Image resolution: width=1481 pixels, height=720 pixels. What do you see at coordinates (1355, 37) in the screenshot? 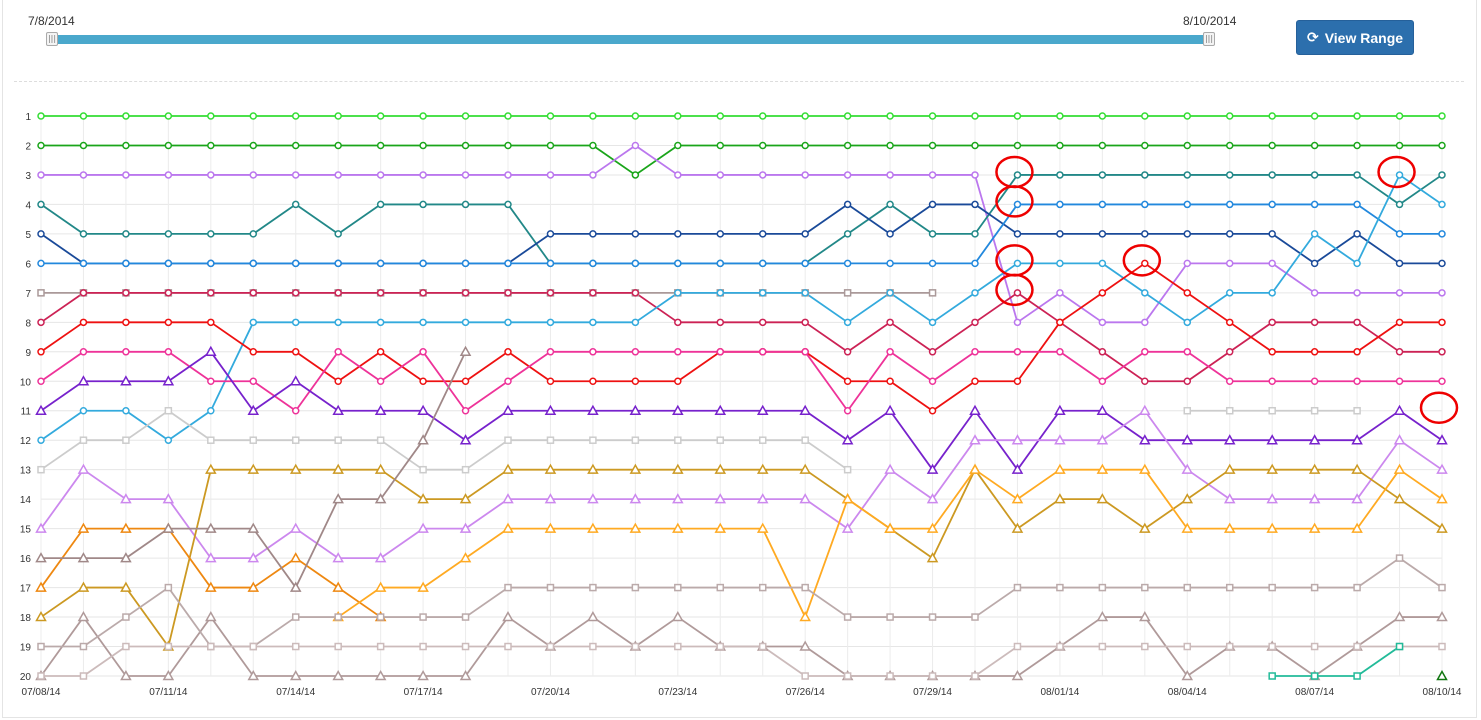
I see `view-range-button: ⟳ View Range` at bounding box center [1355, 37].